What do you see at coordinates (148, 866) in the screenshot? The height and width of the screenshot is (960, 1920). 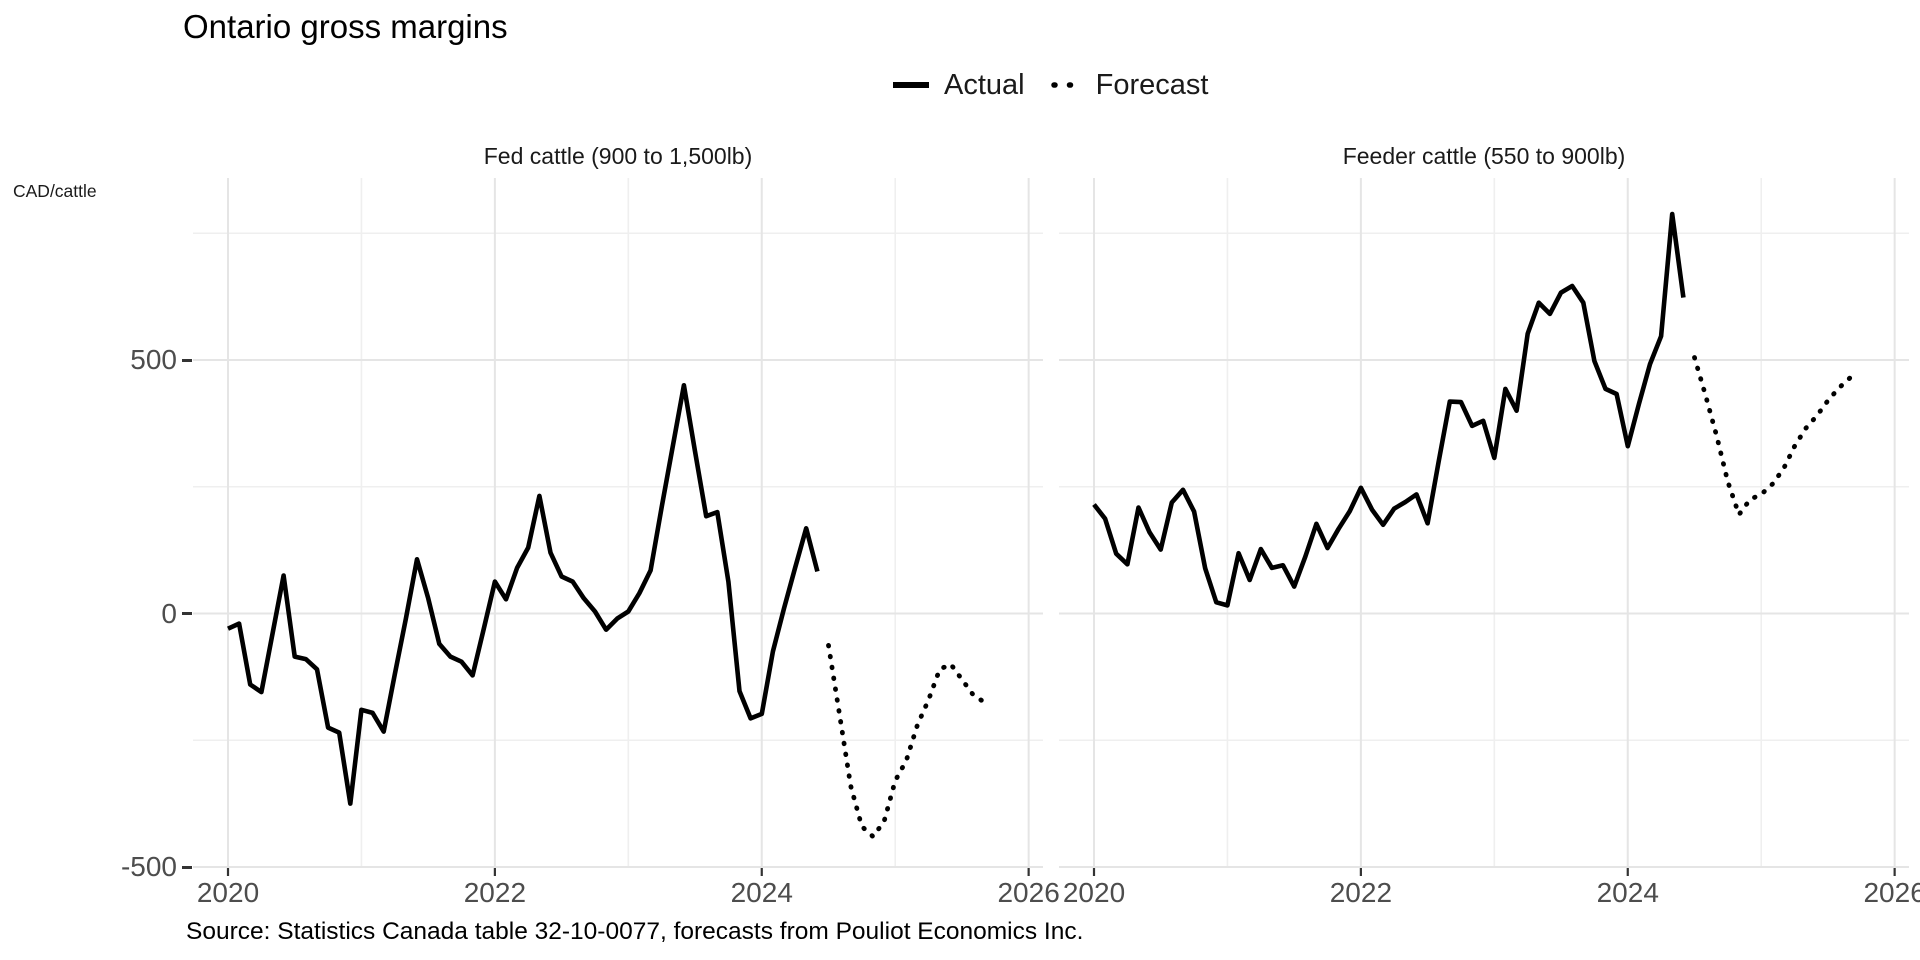 I see `y-axis-label: -500` at bounding box center [148, 866].